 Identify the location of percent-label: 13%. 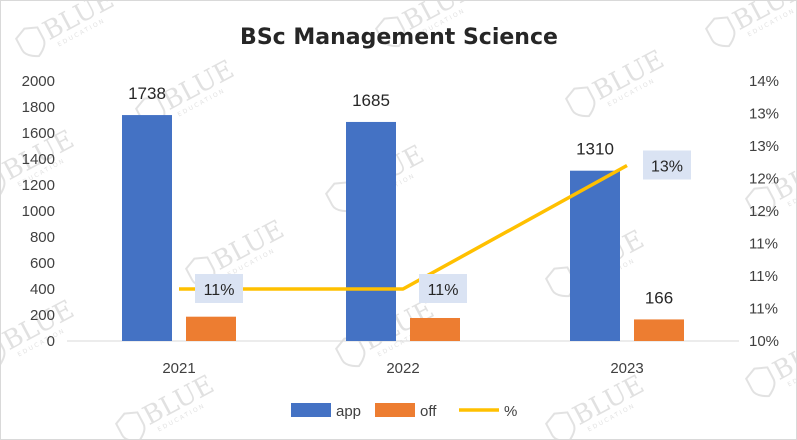
(667, 167).